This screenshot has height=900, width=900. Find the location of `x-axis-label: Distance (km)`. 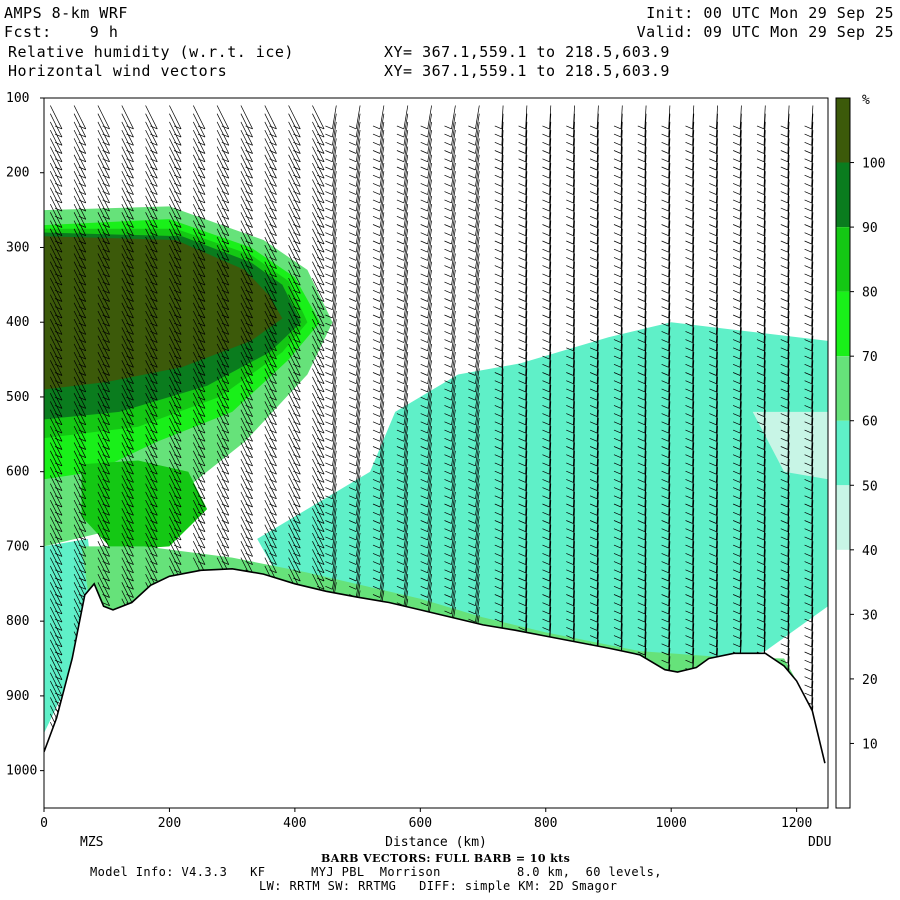

x-axis-label: Distance (km) is located at coordinates (436, 842).